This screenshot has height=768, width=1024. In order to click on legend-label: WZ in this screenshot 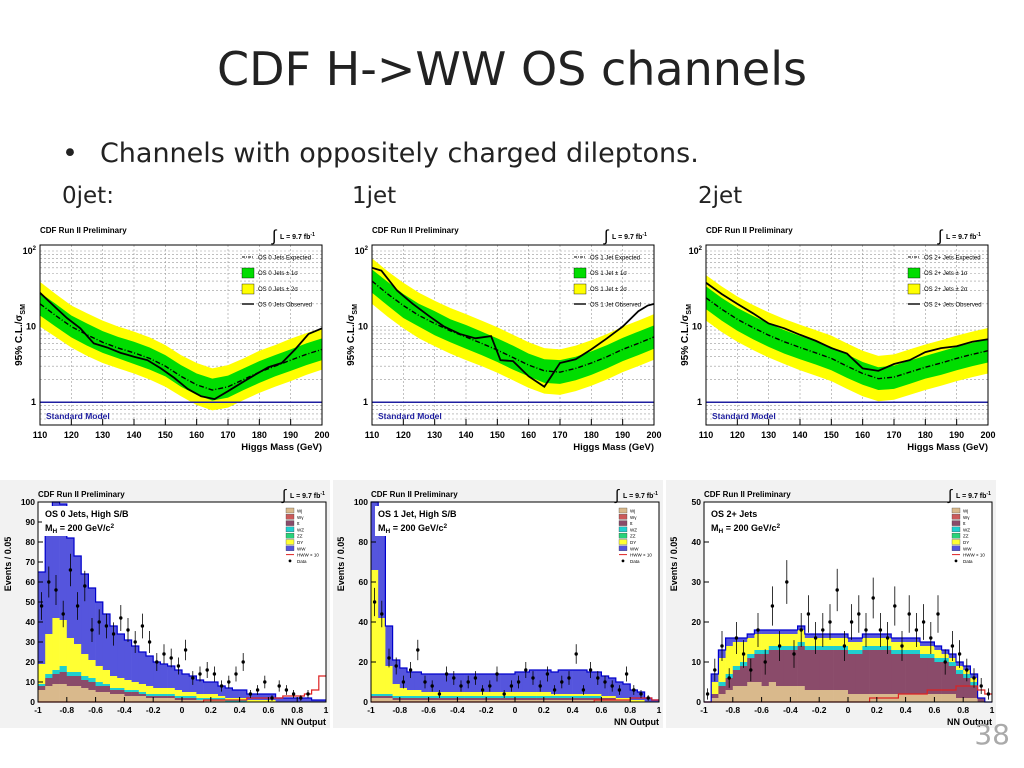, I will do `click(633, 529)`.